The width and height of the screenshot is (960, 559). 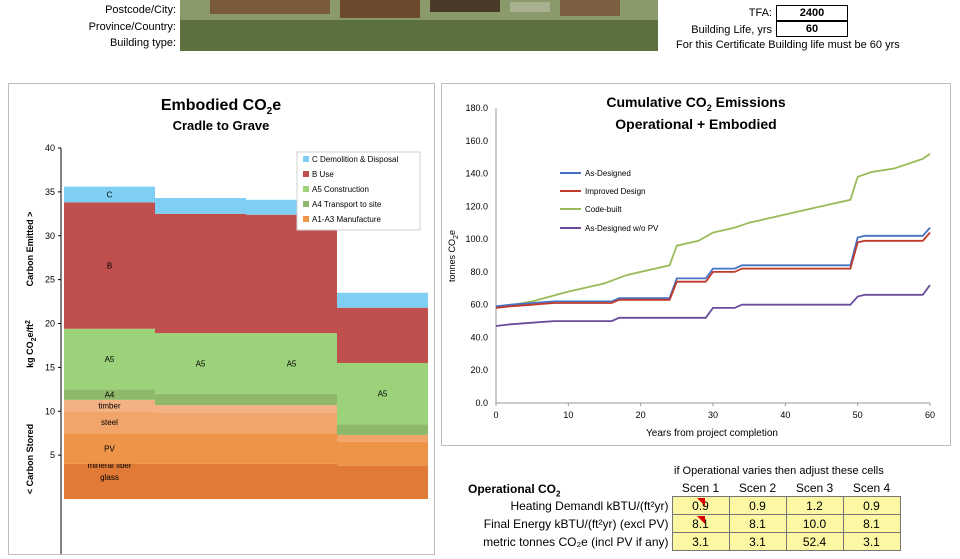 What do you see at coordinates (603, 209) in the screenshot?
I see `legend-code-built: Code-built` at bounding box center [603, 209].